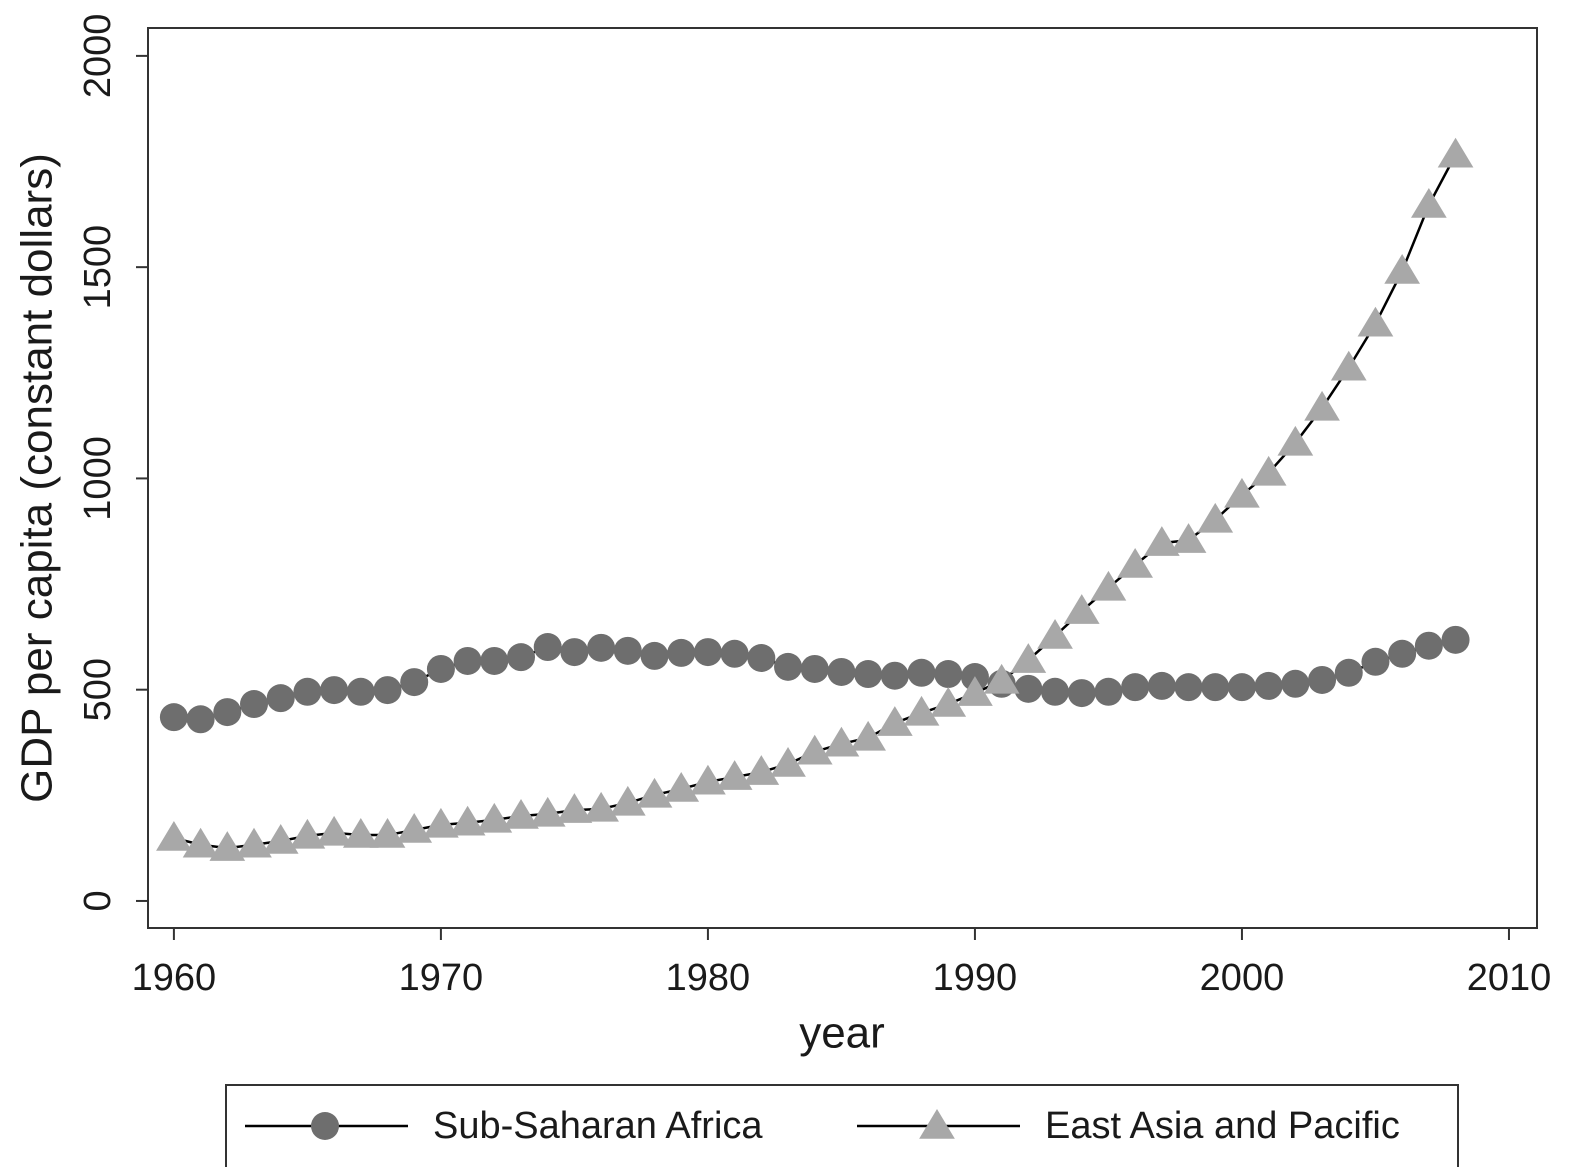 This screenshot has height=1167, width=1575. Describe the element at coordinates (37, 478) in the screenshot. I see `y-axis-label: GDP per capita (constant dollars)` at that location.